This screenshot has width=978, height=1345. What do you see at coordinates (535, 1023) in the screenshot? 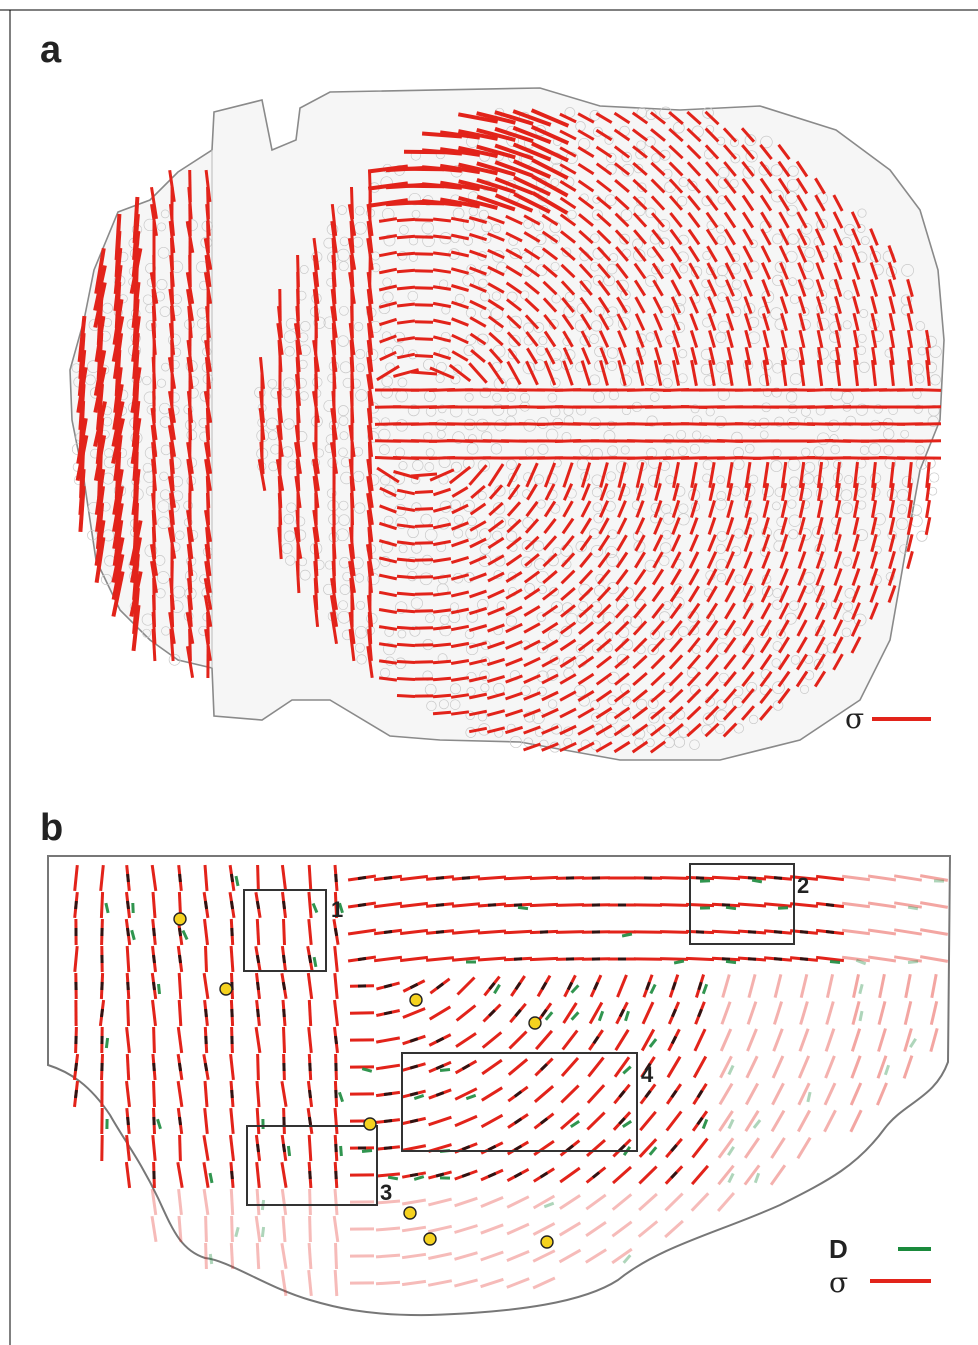
I see `yellow-marker` at bounding box center [535, 1023].